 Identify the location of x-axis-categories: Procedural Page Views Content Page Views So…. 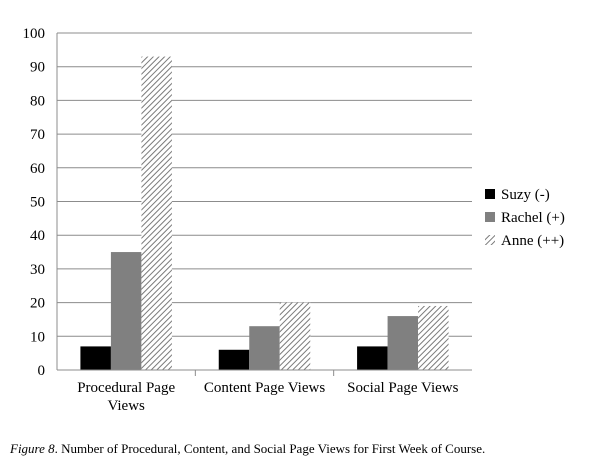
(267, 397).